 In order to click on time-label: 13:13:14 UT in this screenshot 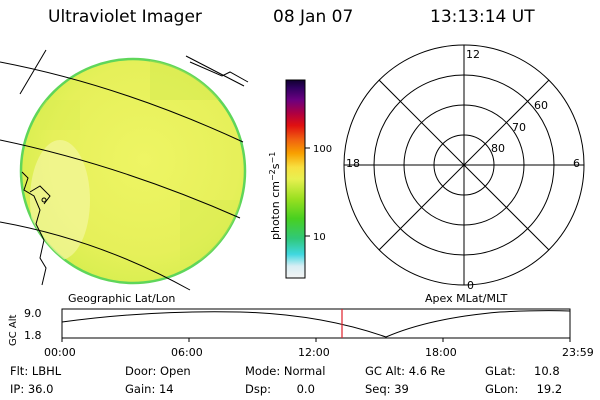, I will do `click(482, 17)`.